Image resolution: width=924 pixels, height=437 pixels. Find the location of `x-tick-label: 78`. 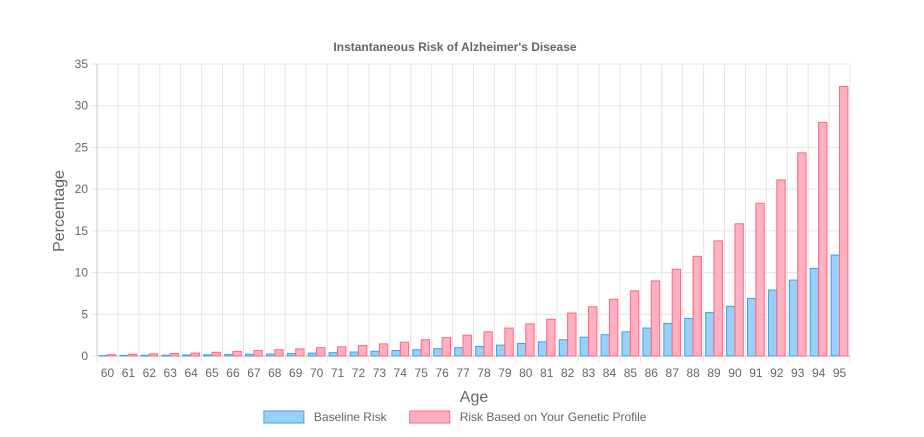

x-tick-label: 78 is located at coordinates (484, 373).